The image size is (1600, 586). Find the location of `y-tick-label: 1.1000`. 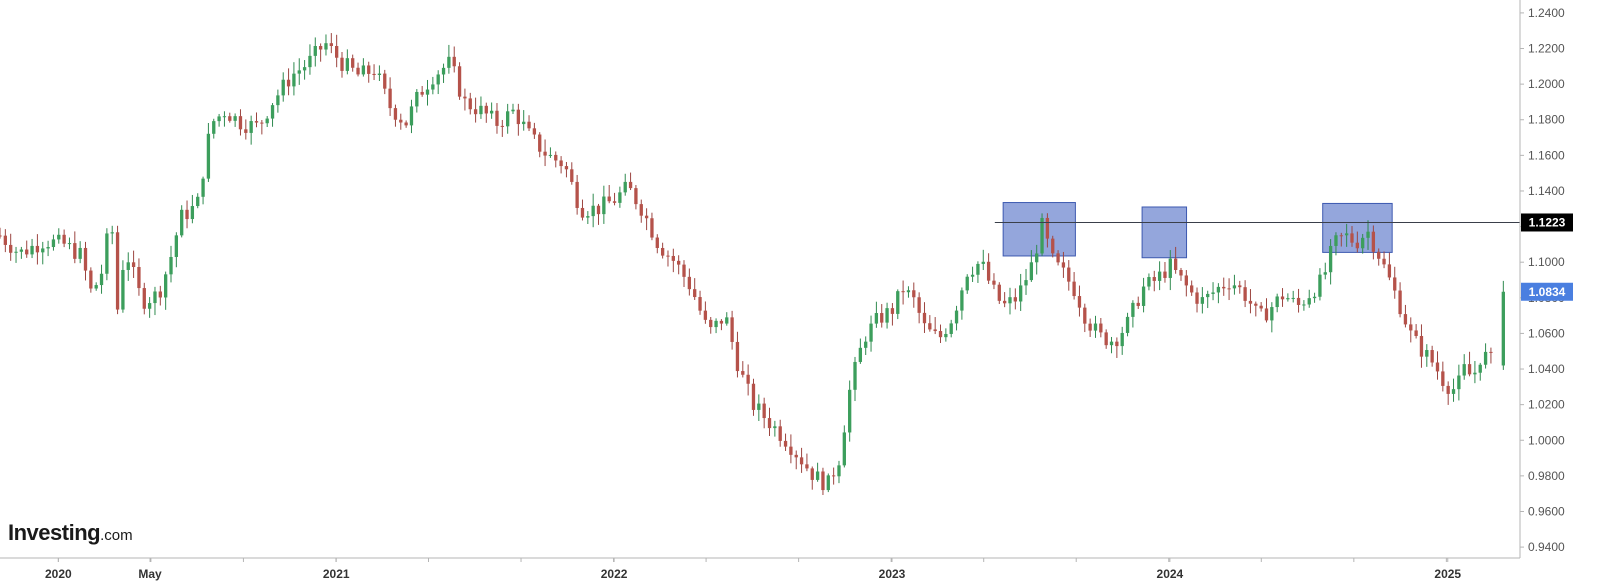

y-tick-label: 1.1000 is located at coordinates (1546, 262).